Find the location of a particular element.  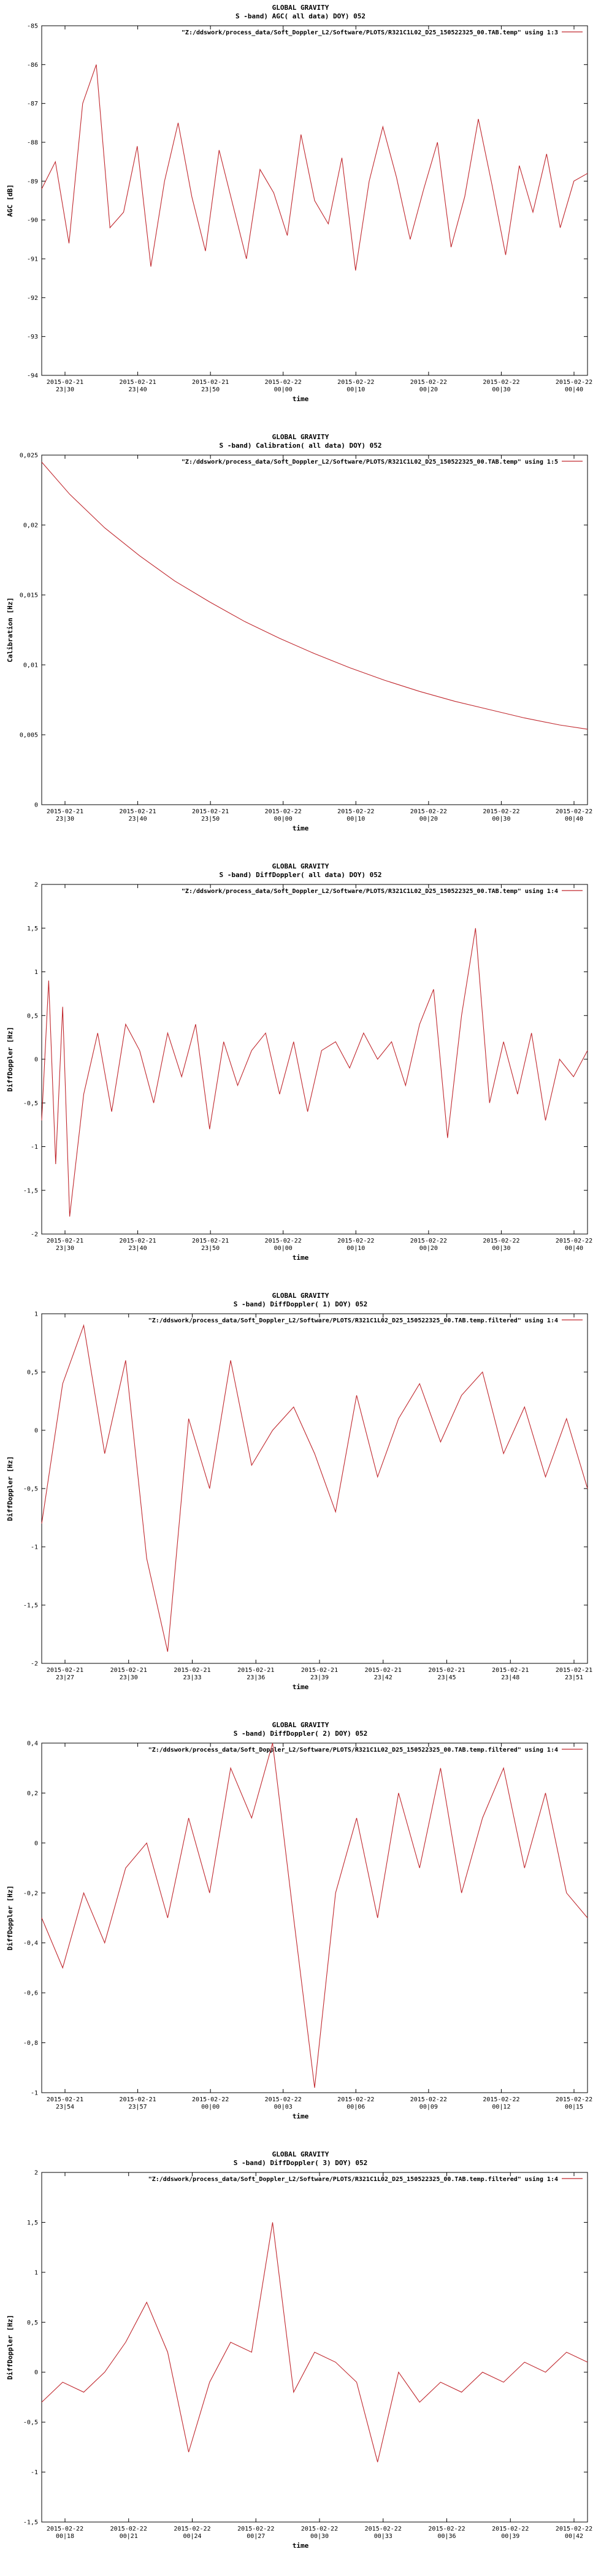

y-tick-label: 0,025 is located at coordinates (29, 456).